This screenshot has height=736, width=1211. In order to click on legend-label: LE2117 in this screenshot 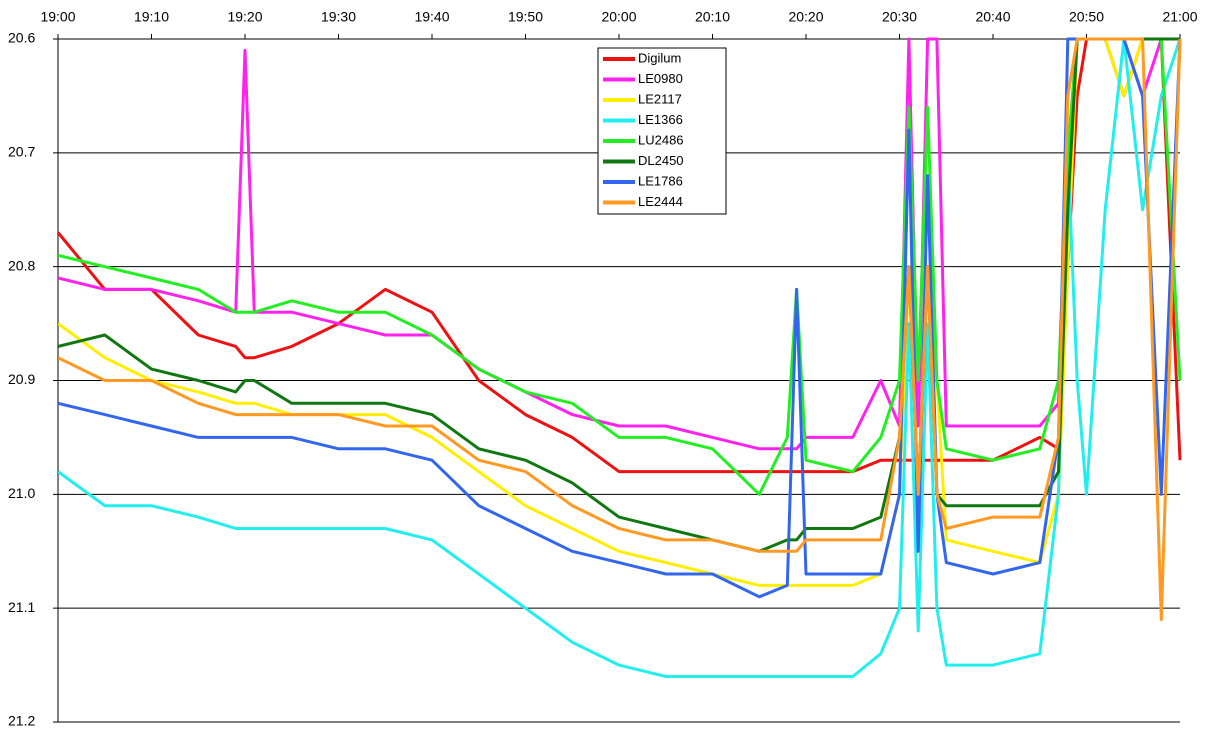, I will do `click(660, 98)`.